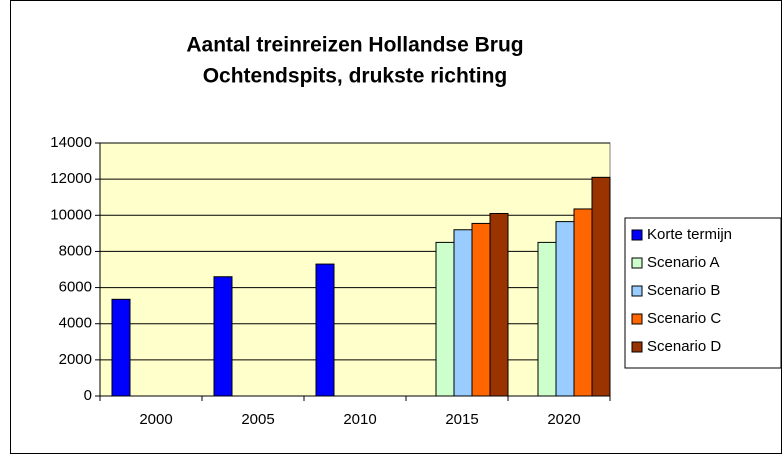 The width and height of the screenshot is (782, 454). What do you see at coordinates (75, 323) in the screenshot?
I see `y-tick-label: 4000` at bounding box center [75, 323].